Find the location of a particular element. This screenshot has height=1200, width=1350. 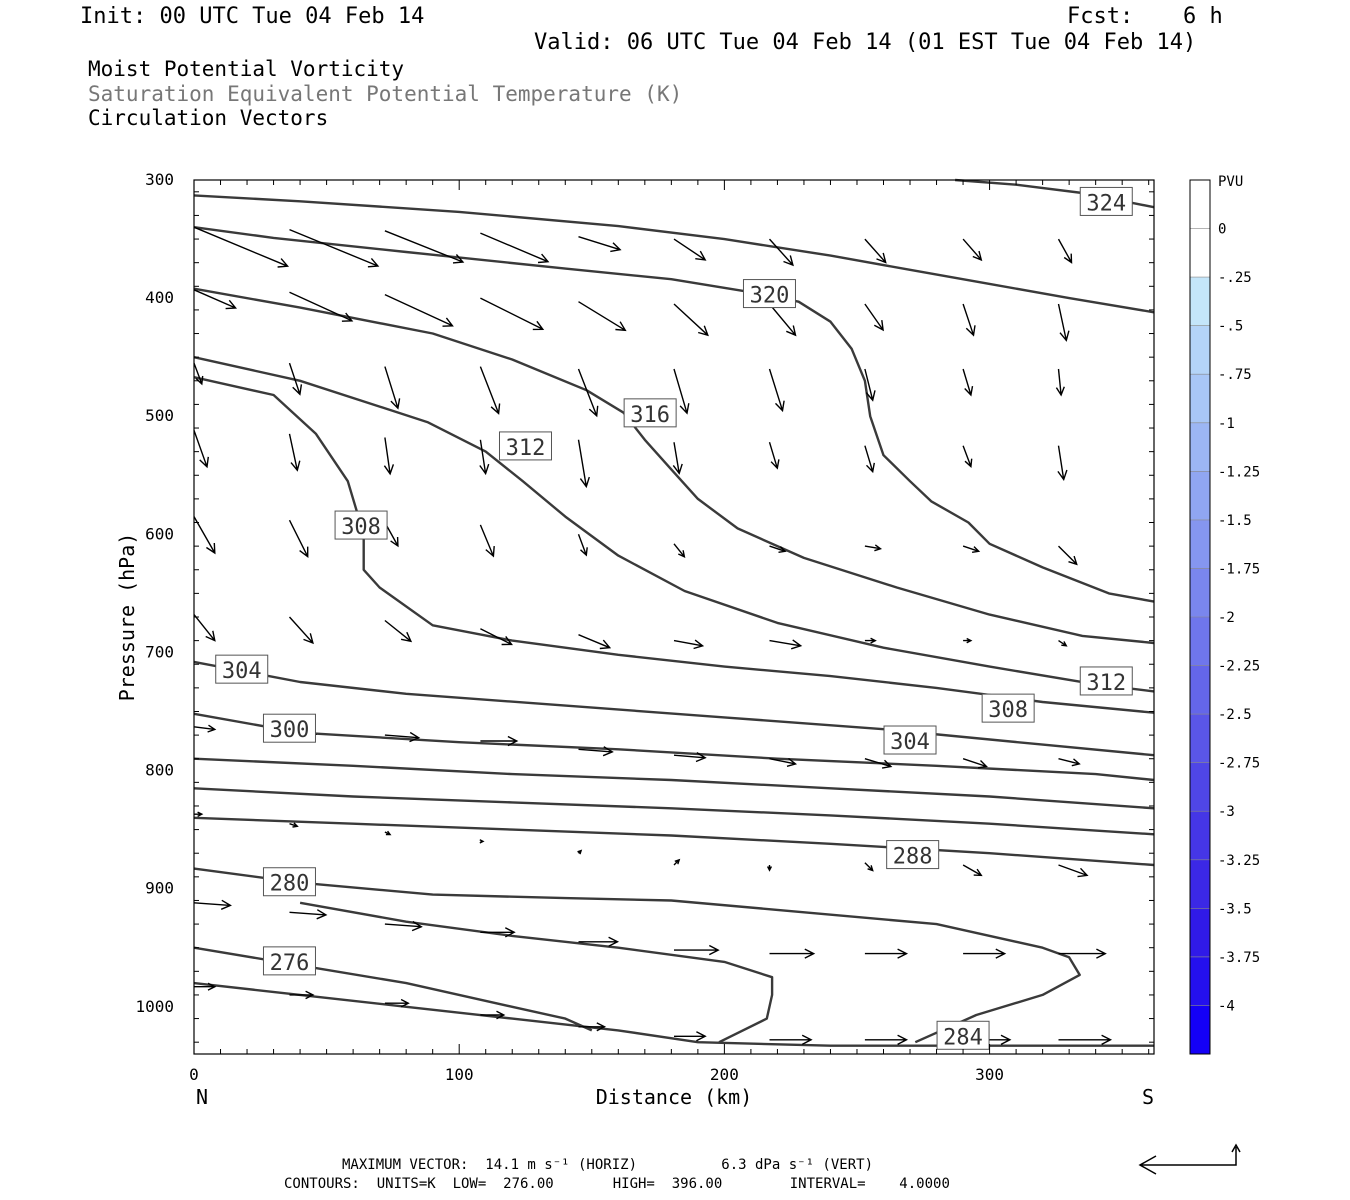

colorbar-tick-label: -2 is located at coordinates (1226, 618).